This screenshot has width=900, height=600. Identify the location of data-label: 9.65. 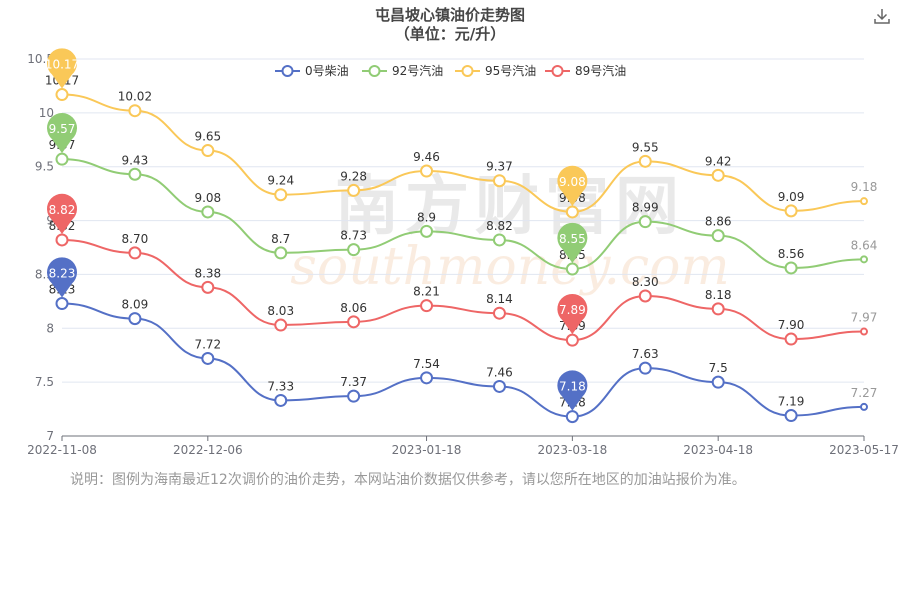
(207, 137).